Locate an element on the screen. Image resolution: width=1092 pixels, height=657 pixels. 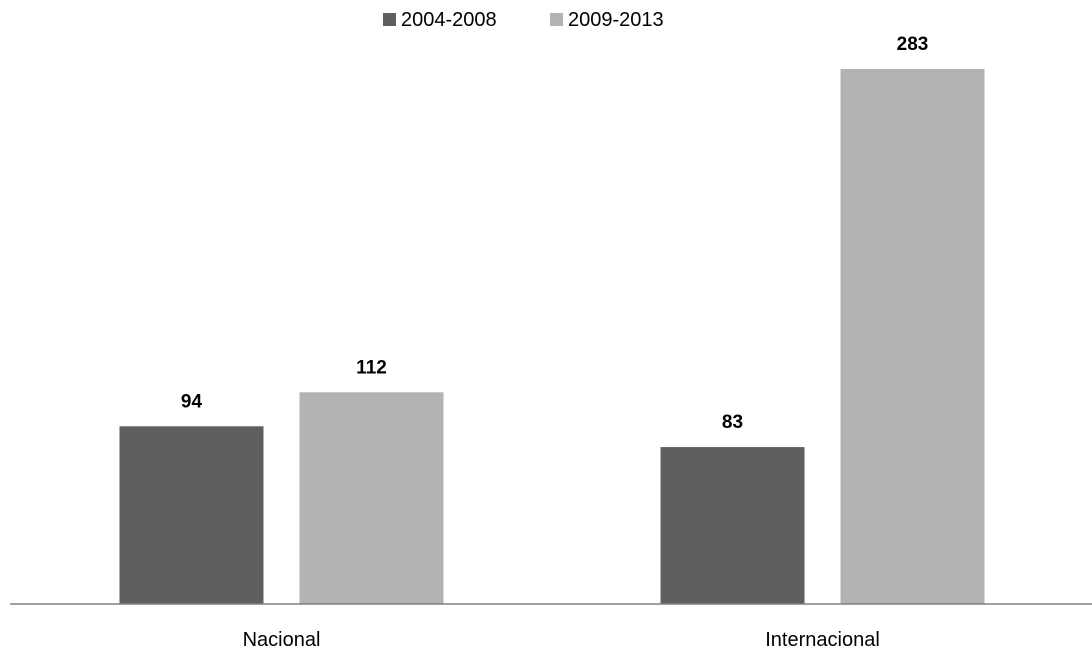
legend: 2004-2008 2009-2013 is located at coordinates (523, 20).